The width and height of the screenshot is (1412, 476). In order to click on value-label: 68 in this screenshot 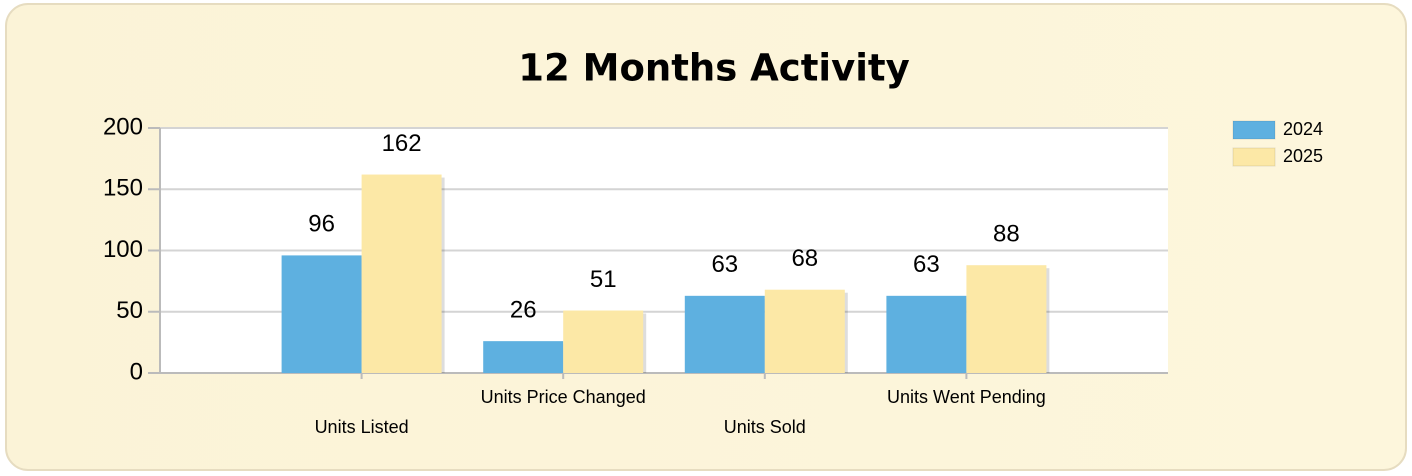, I will do `click(804, 258)`.